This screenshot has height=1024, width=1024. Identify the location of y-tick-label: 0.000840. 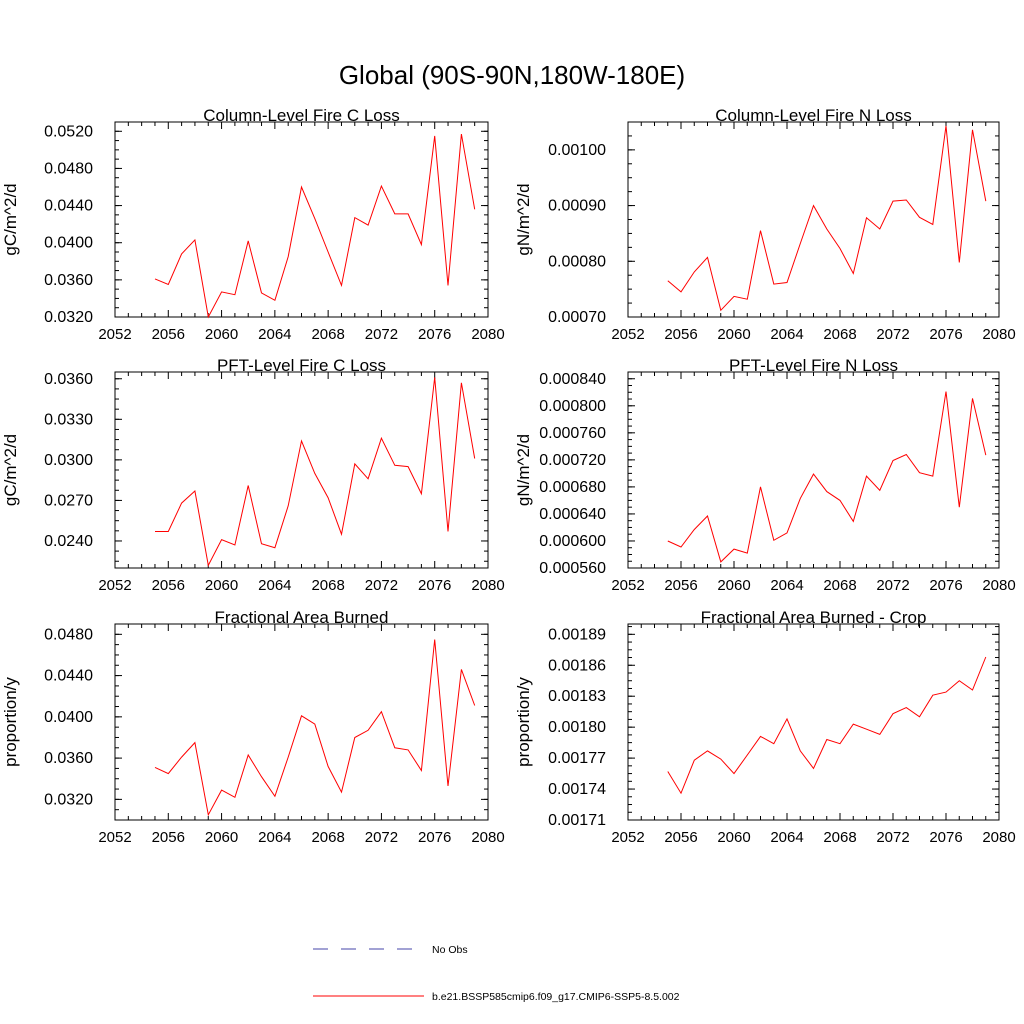
(572, 379).